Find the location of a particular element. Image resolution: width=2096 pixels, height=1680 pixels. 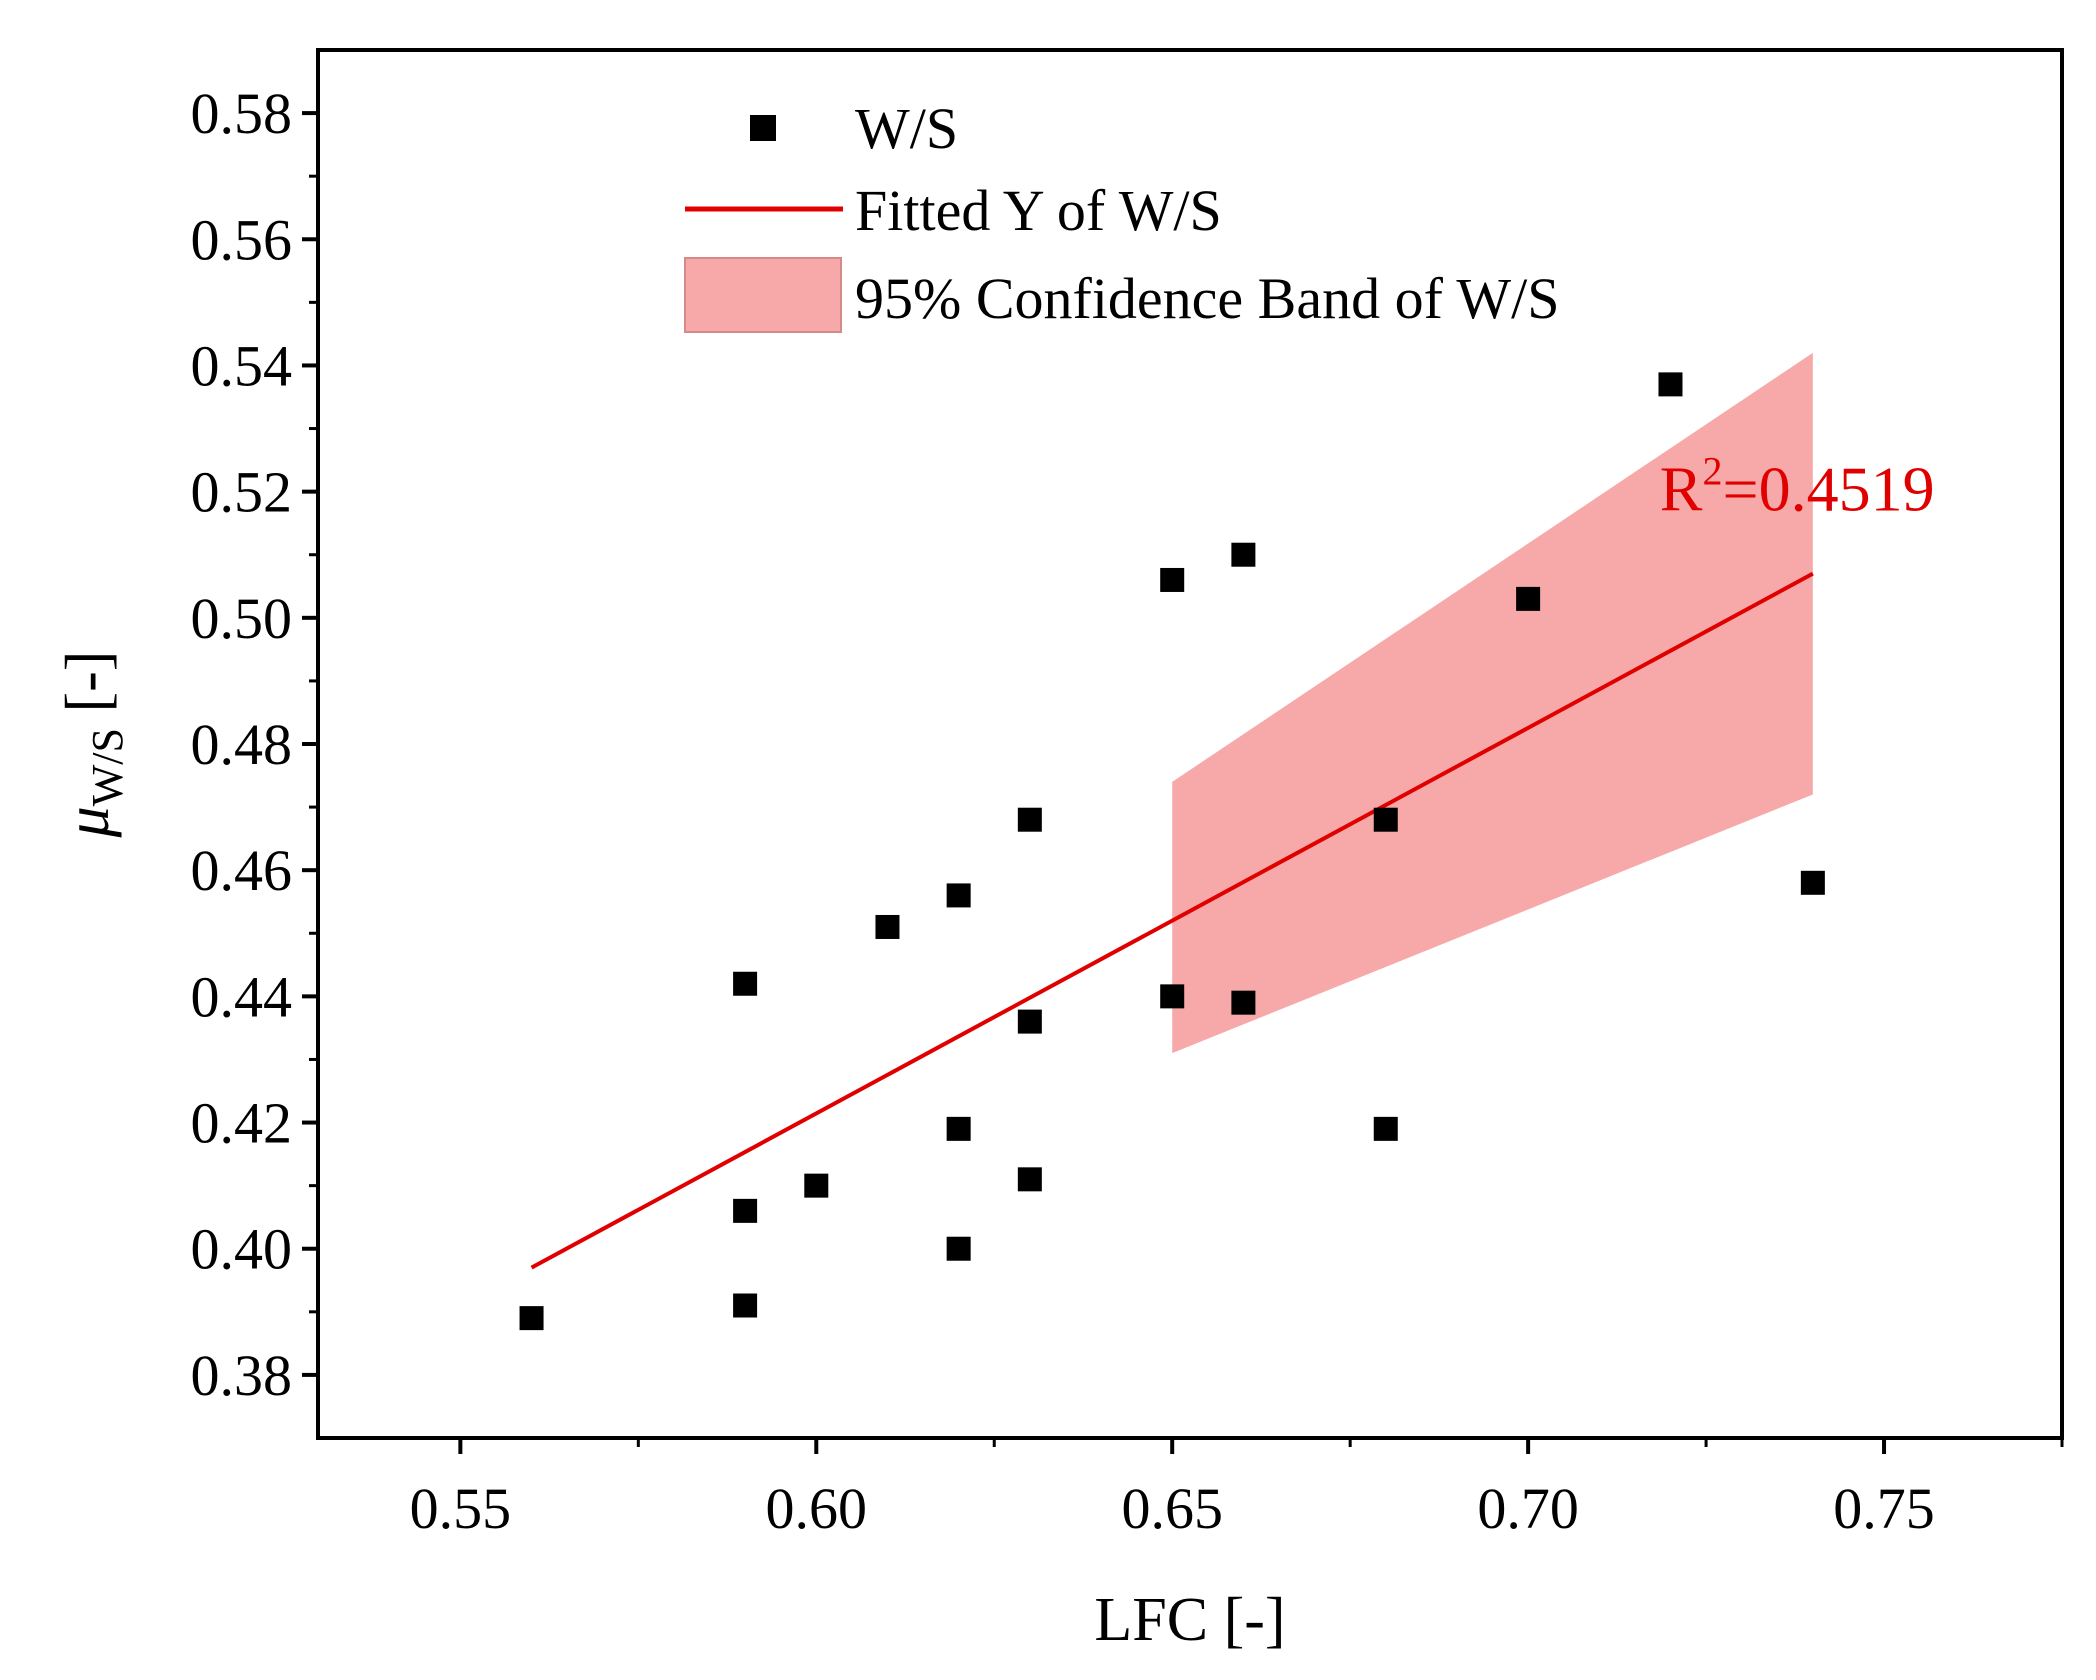

annotation-value: =0.4519 is located at coordinates (1828, 489).